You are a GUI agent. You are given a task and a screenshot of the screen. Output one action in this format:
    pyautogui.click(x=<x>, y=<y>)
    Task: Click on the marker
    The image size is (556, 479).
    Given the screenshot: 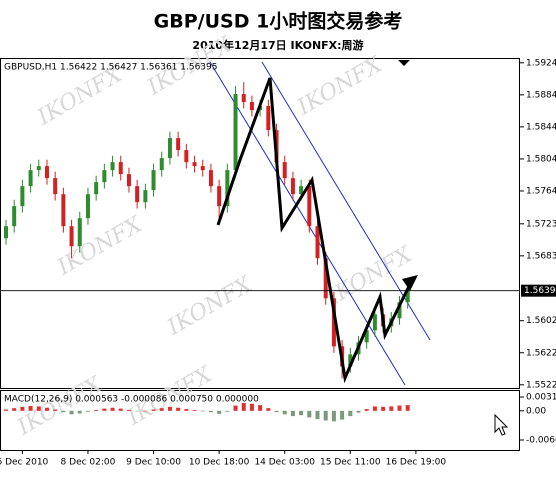 What is the action you would take?
    pyautogui.click(x=404, y=63)
    